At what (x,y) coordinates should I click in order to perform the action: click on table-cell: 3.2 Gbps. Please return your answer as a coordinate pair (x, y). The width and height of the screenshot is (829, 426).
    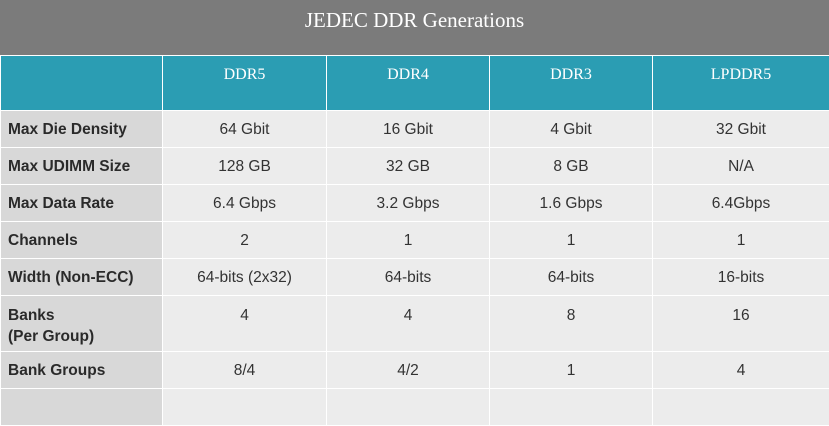
    Looking at the image, I should click on (408, 203).